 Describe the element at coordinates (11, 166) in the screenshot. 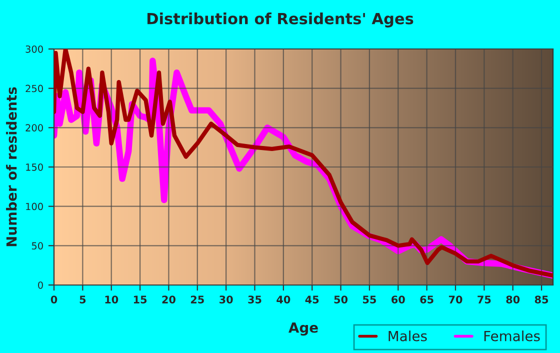

I see `y-axis-title: Number of residents` at that location.